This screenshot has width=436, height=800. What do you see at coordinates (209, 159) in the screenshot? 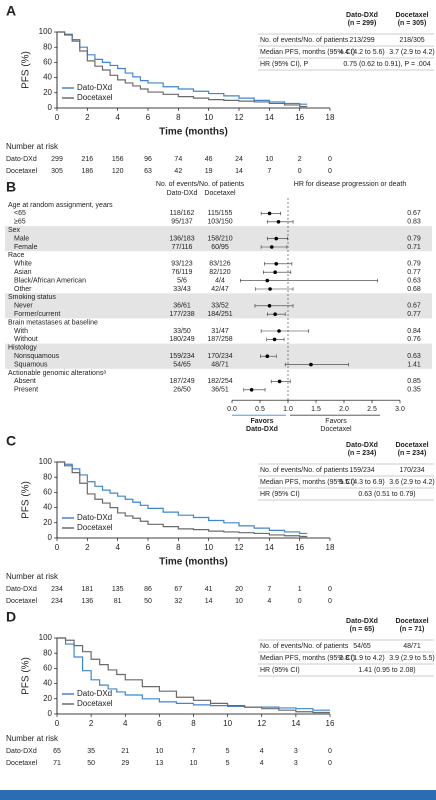
I see `risk-count: 46` at bounding box center [209, 159].